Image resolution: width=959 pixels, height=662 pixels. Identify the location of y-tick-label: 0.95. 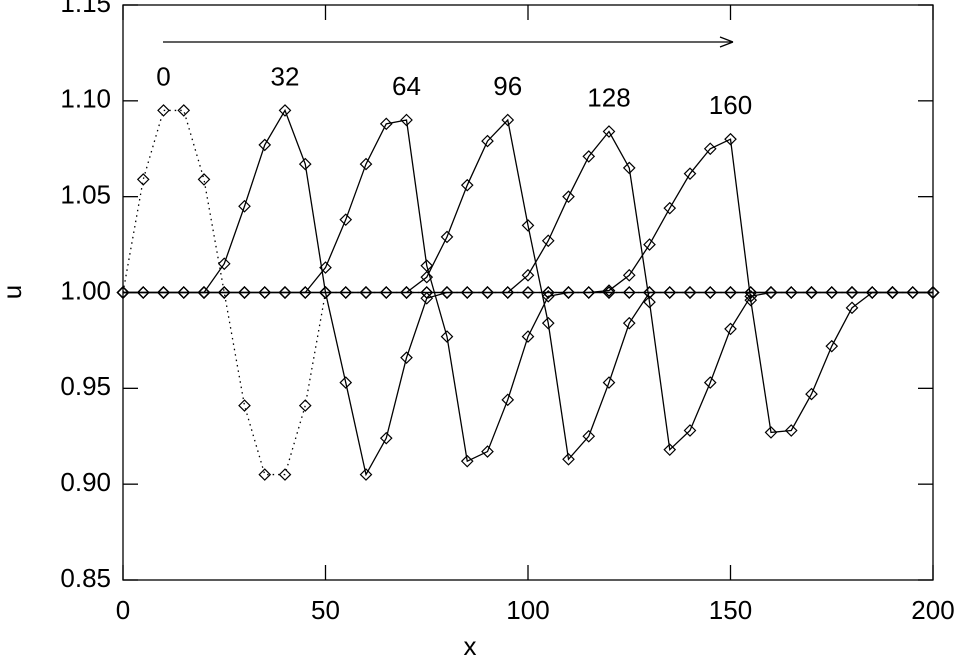
(85, 386).